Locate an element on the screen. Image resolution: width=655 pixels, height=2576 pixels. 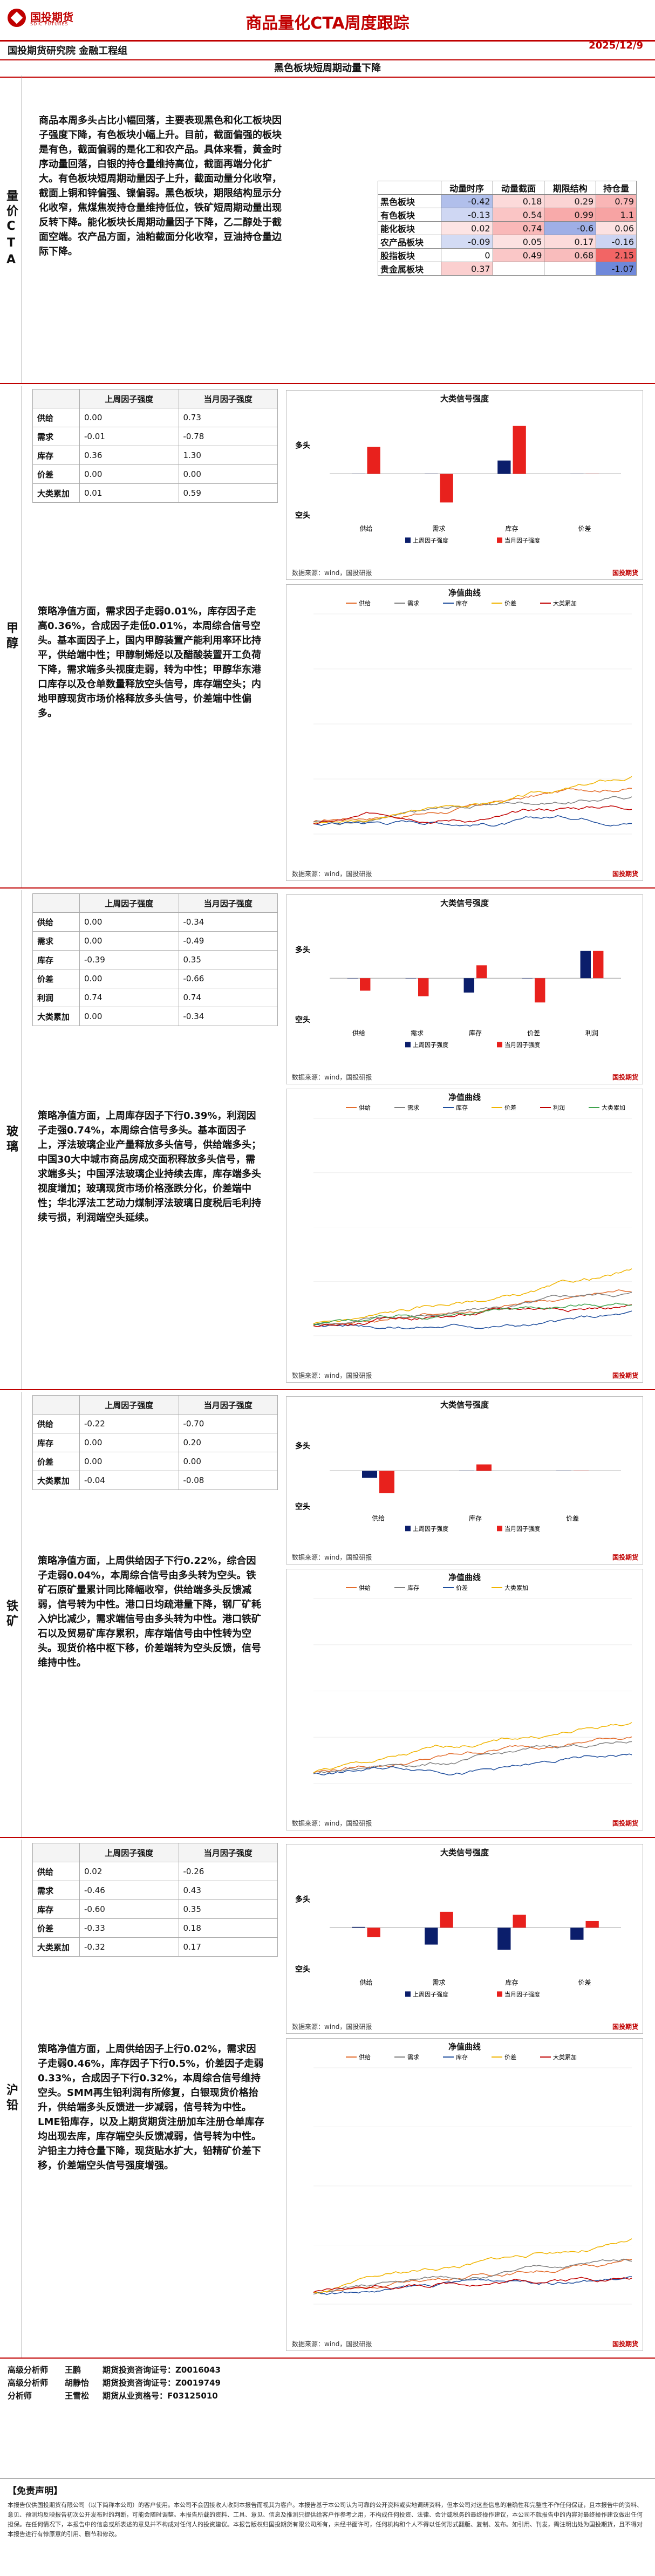
overview-row: 贵金属板块 0.37 -1.07 is located at coordinates (507, 269).